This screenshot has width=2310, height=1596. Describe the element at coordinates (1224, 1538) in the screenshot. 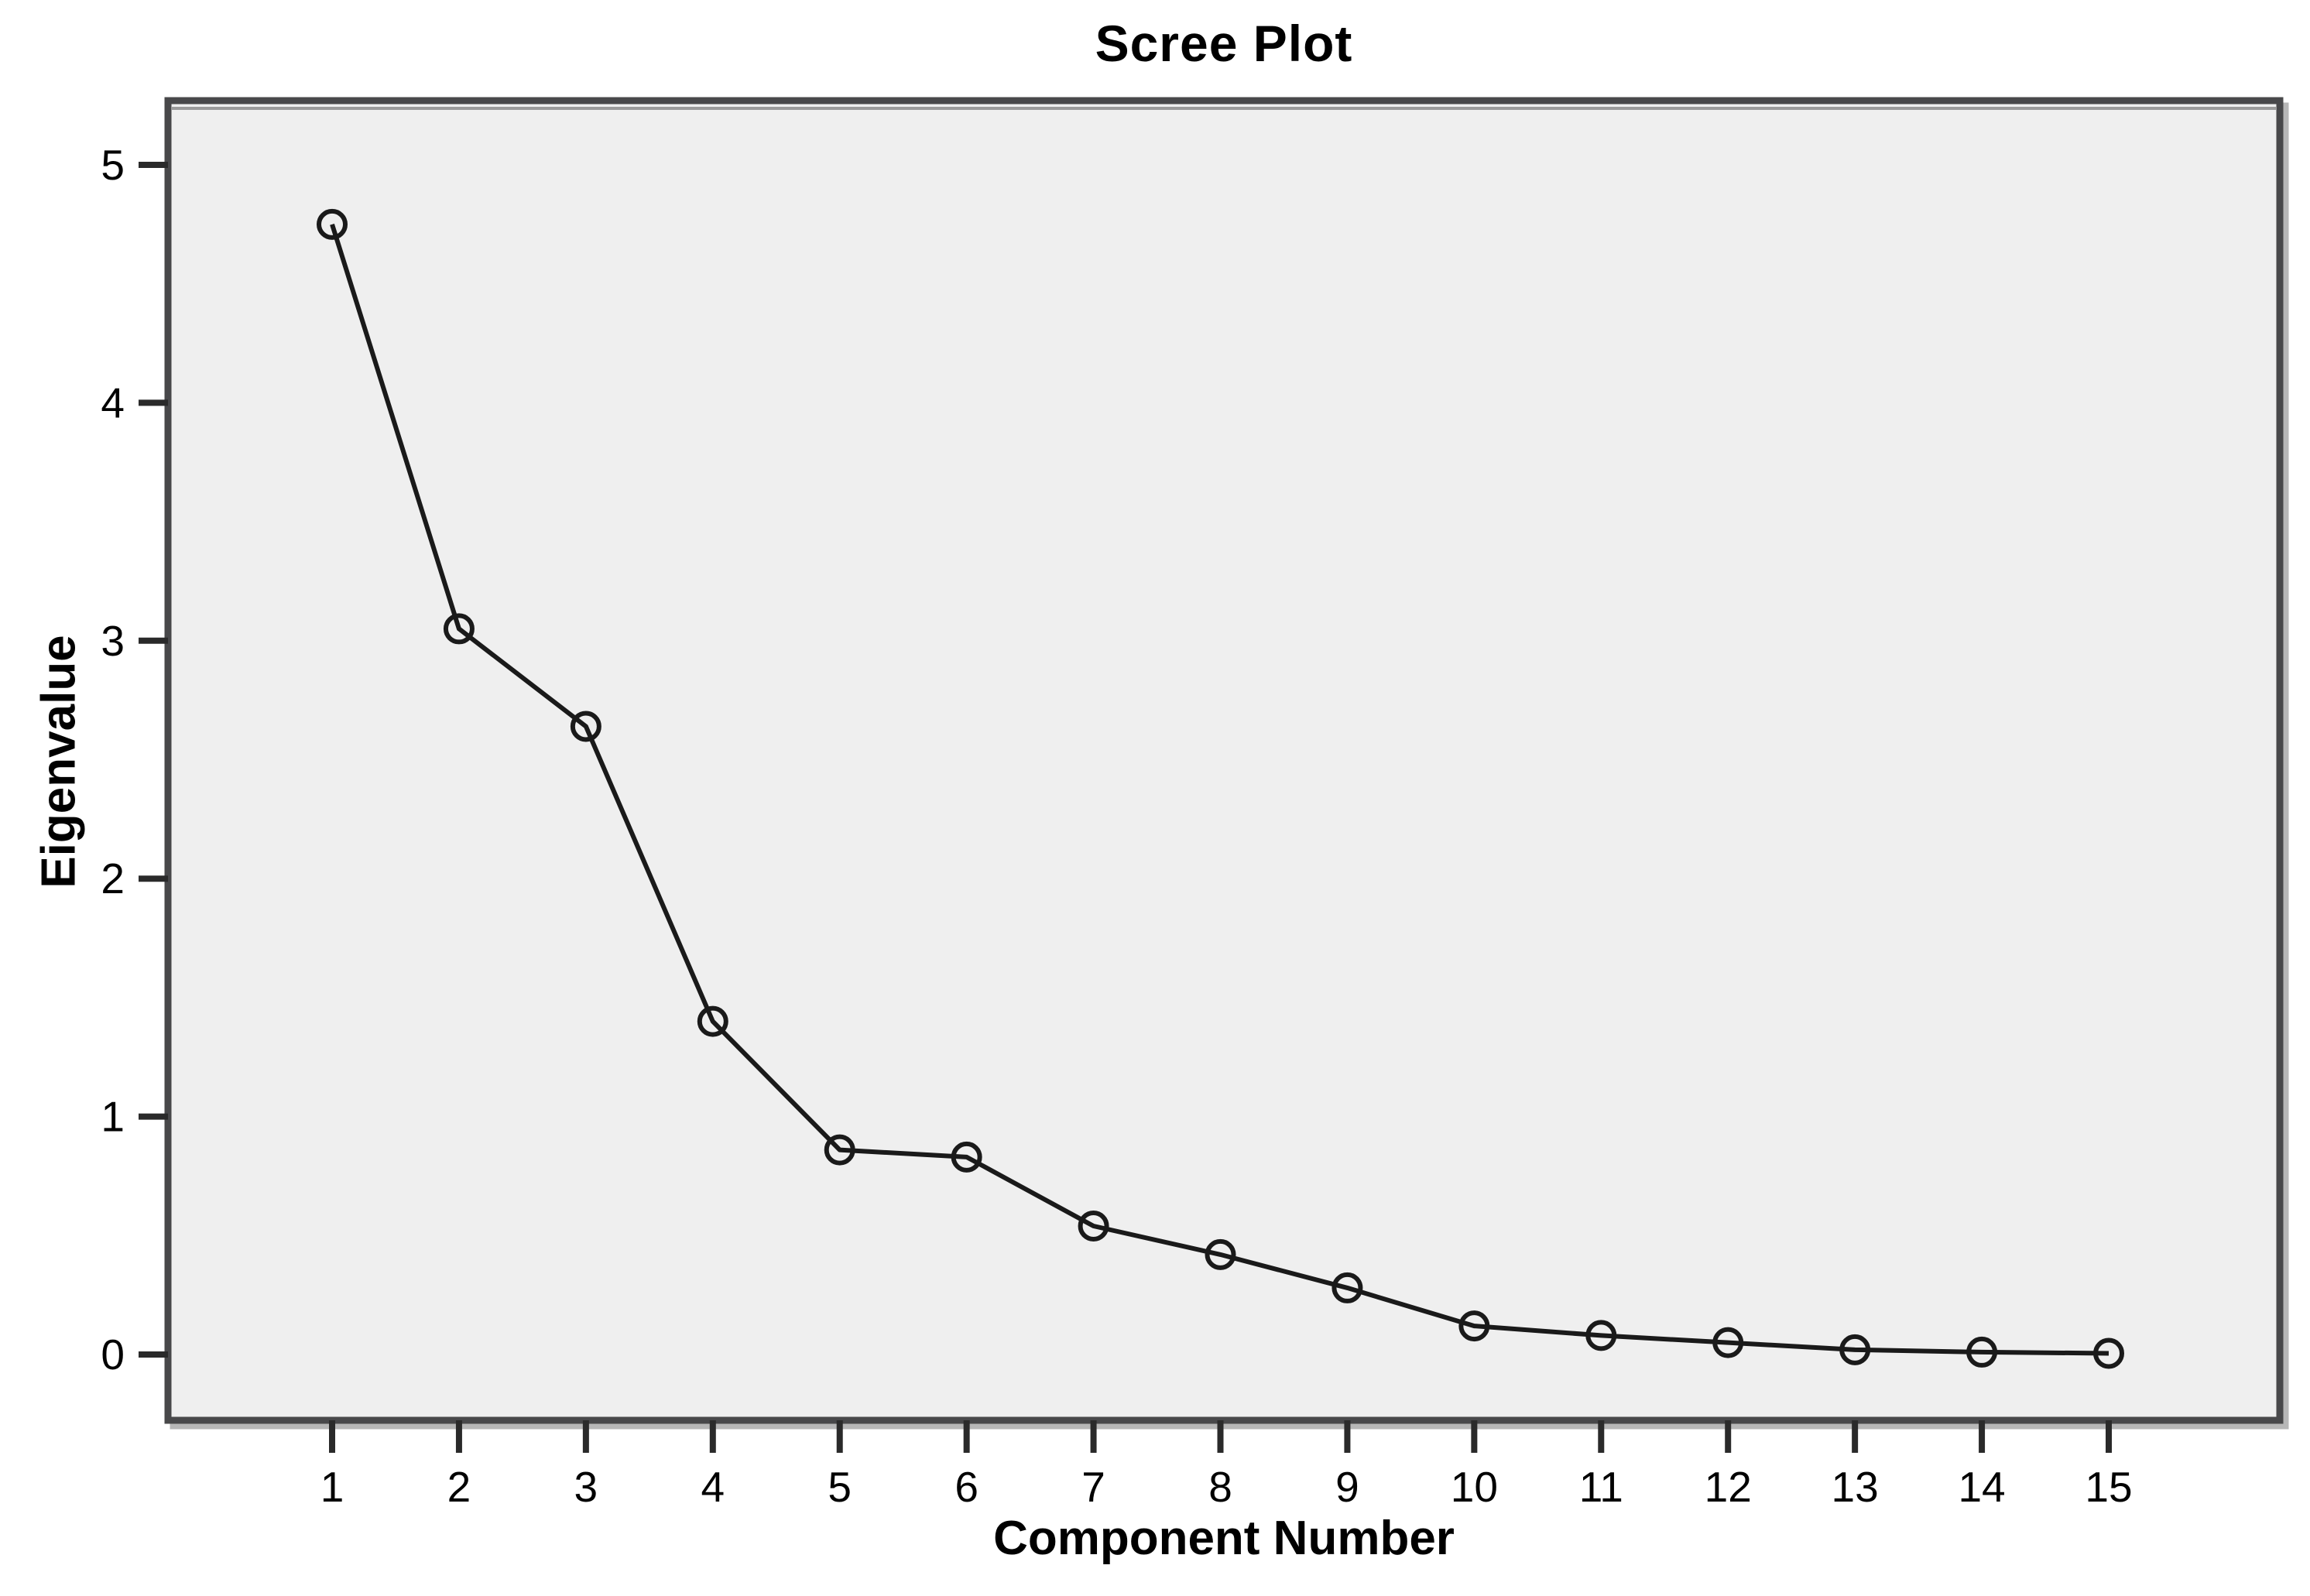

I see `x-axis-title: Component Number` at that location.